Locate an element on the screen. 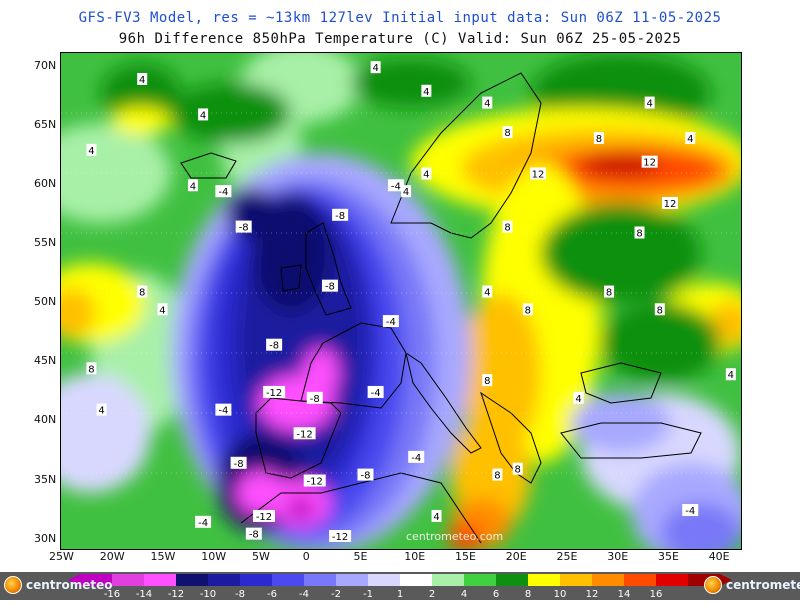  lat-tick-label: 50N is located at coordinates (45, 302).